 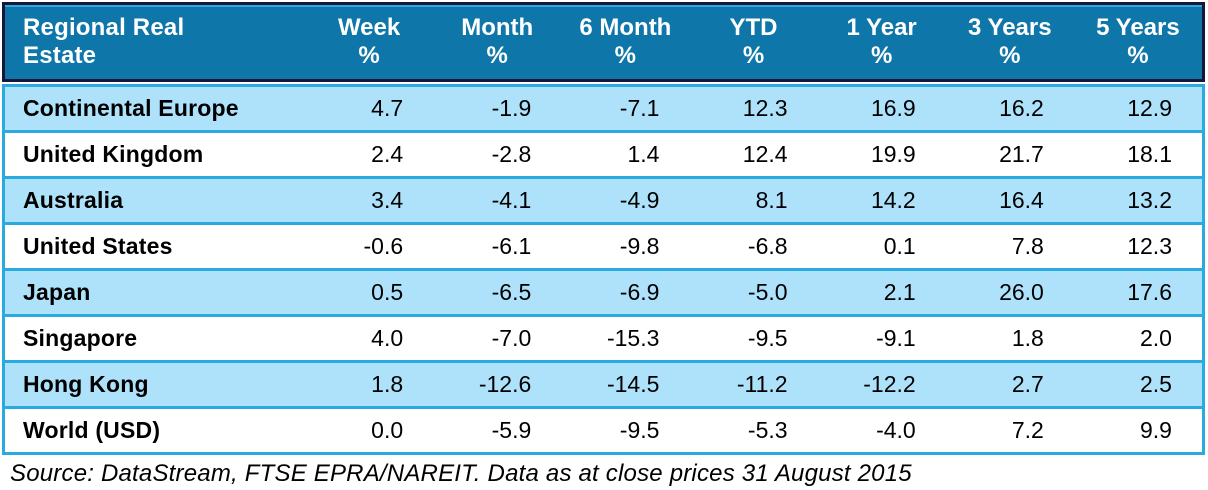 What do you see at coordinates (639, 246) in the screenshot?
I see `row-value: -9.8` at bounding box center [639, 246].